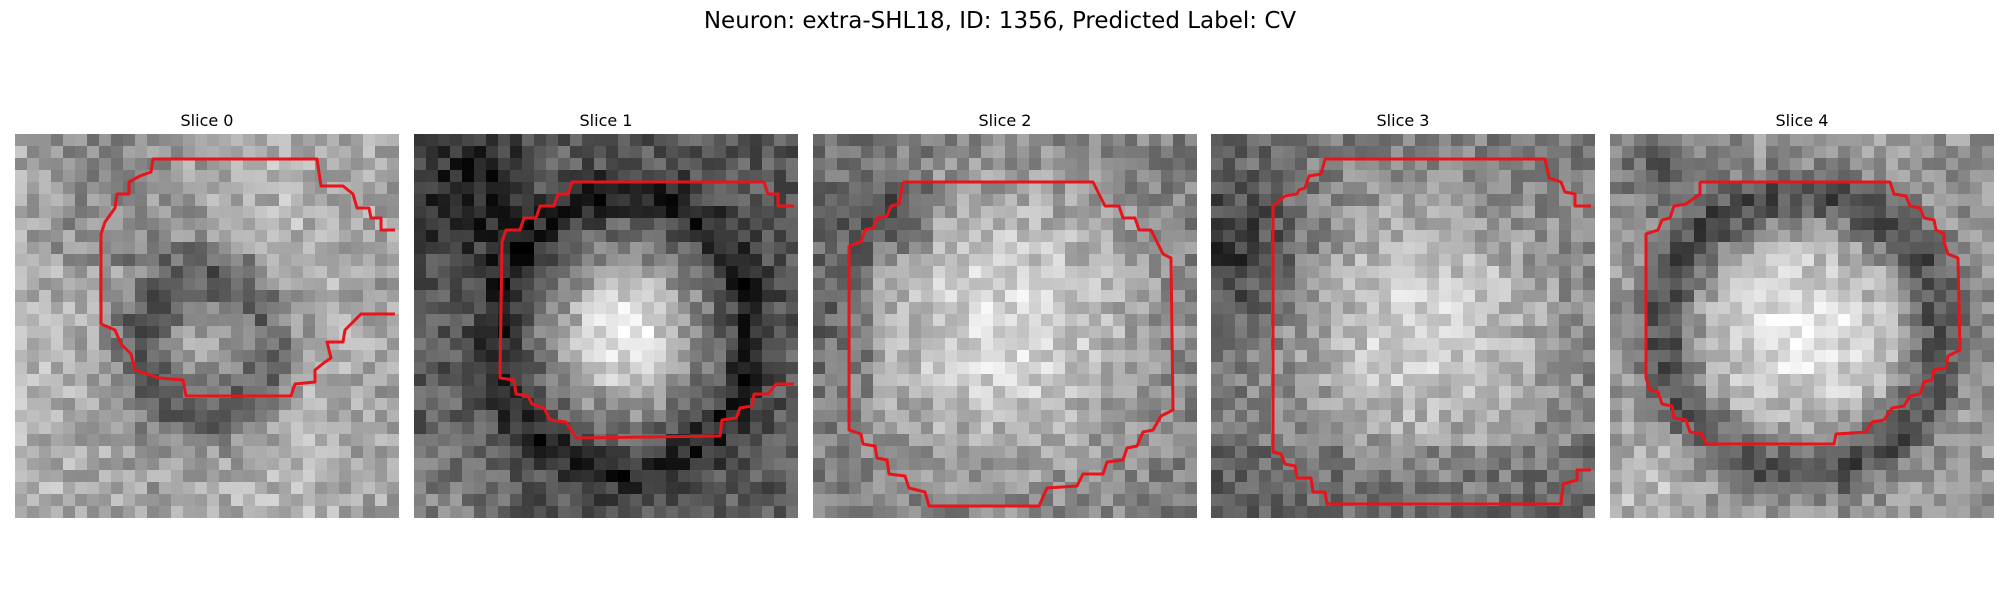  I want to click on slice-panel-2: Slice 2, so click(1005, 313).